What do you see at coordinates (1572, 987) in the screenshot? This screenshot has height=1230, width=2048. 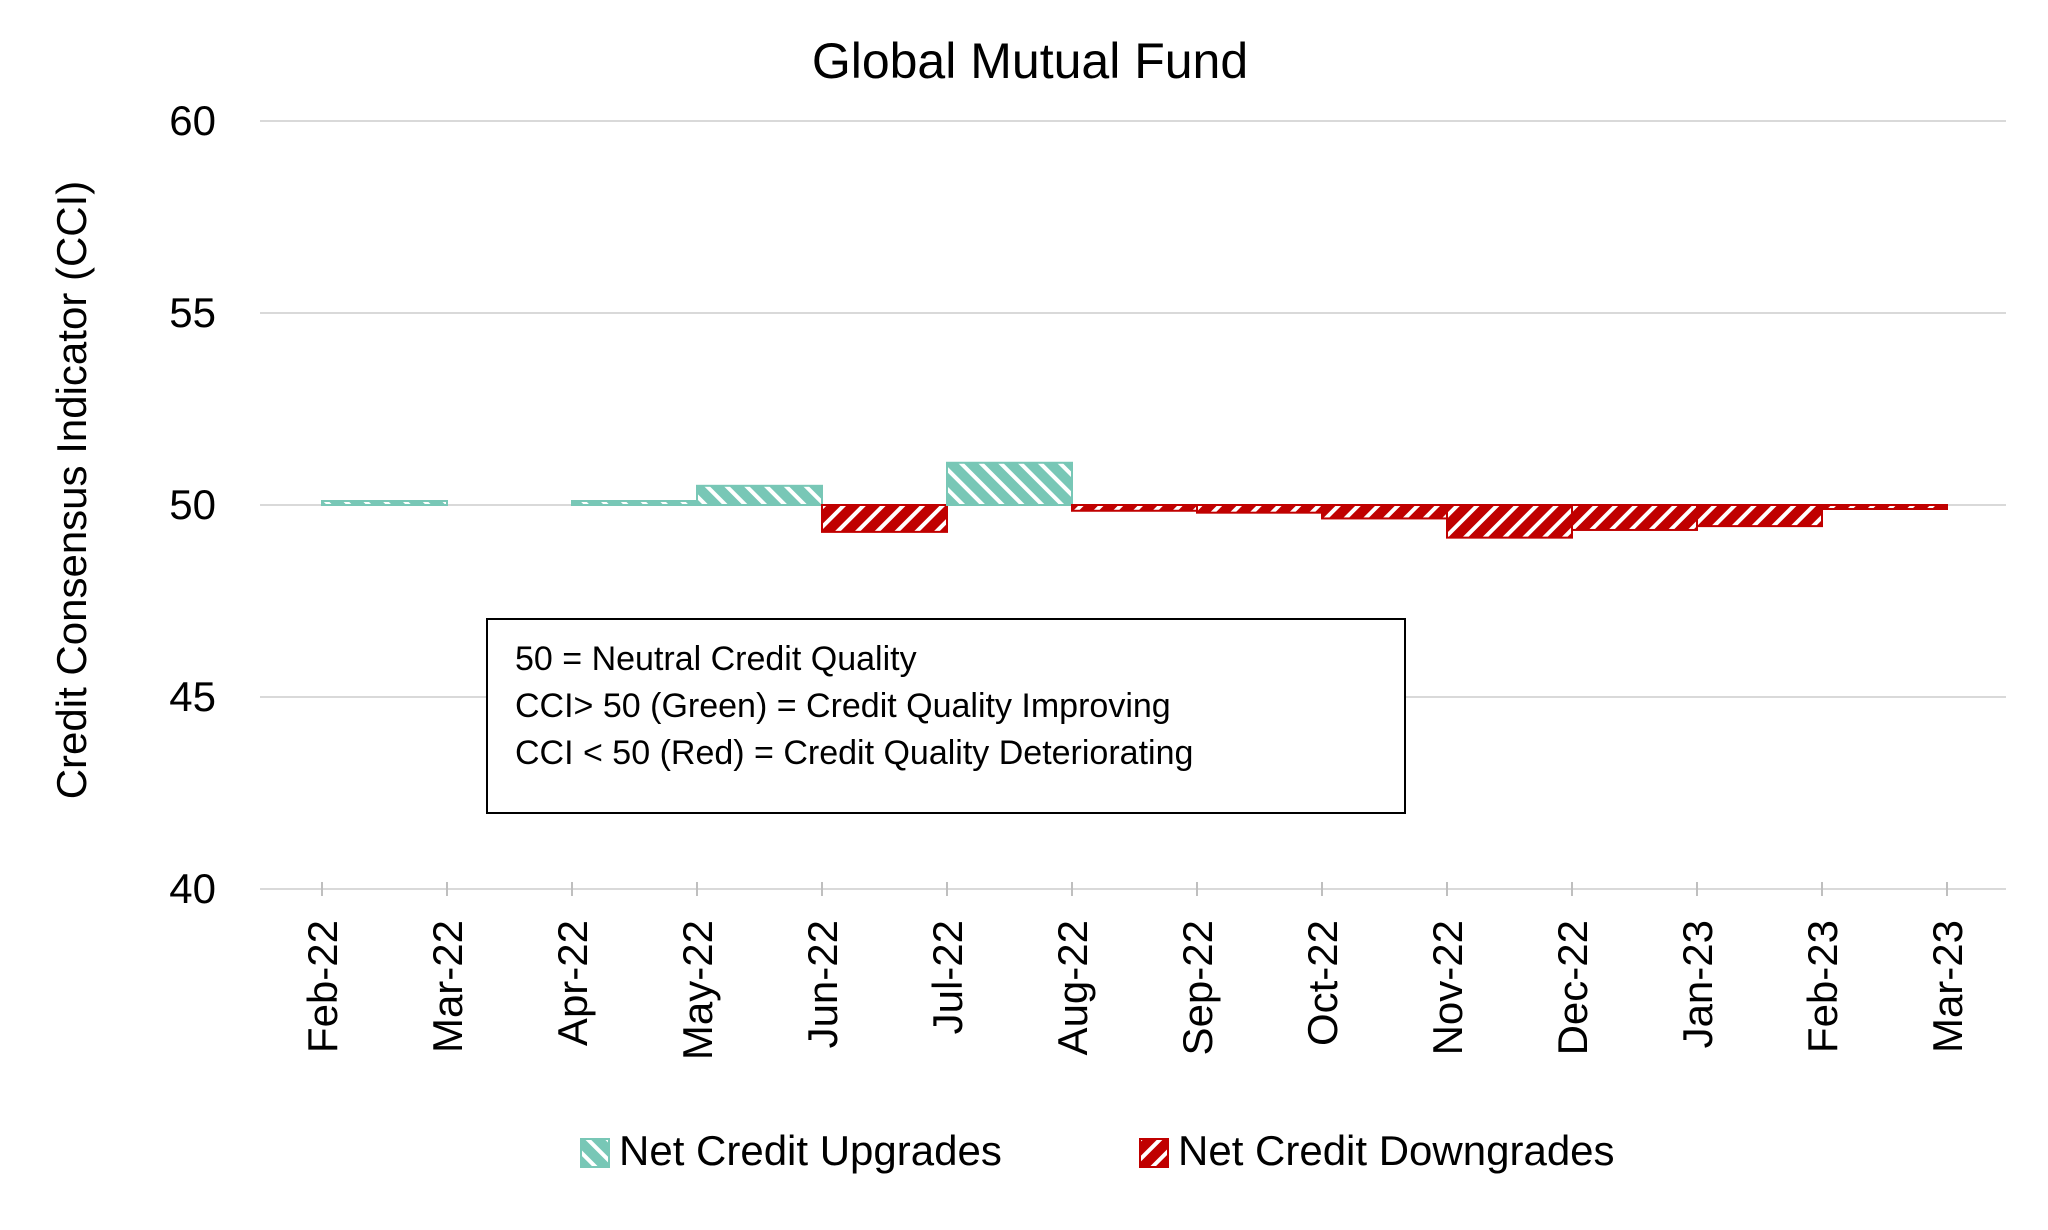 I see `x-tick-label: Dec-22` at bounding box center [1572, 987].